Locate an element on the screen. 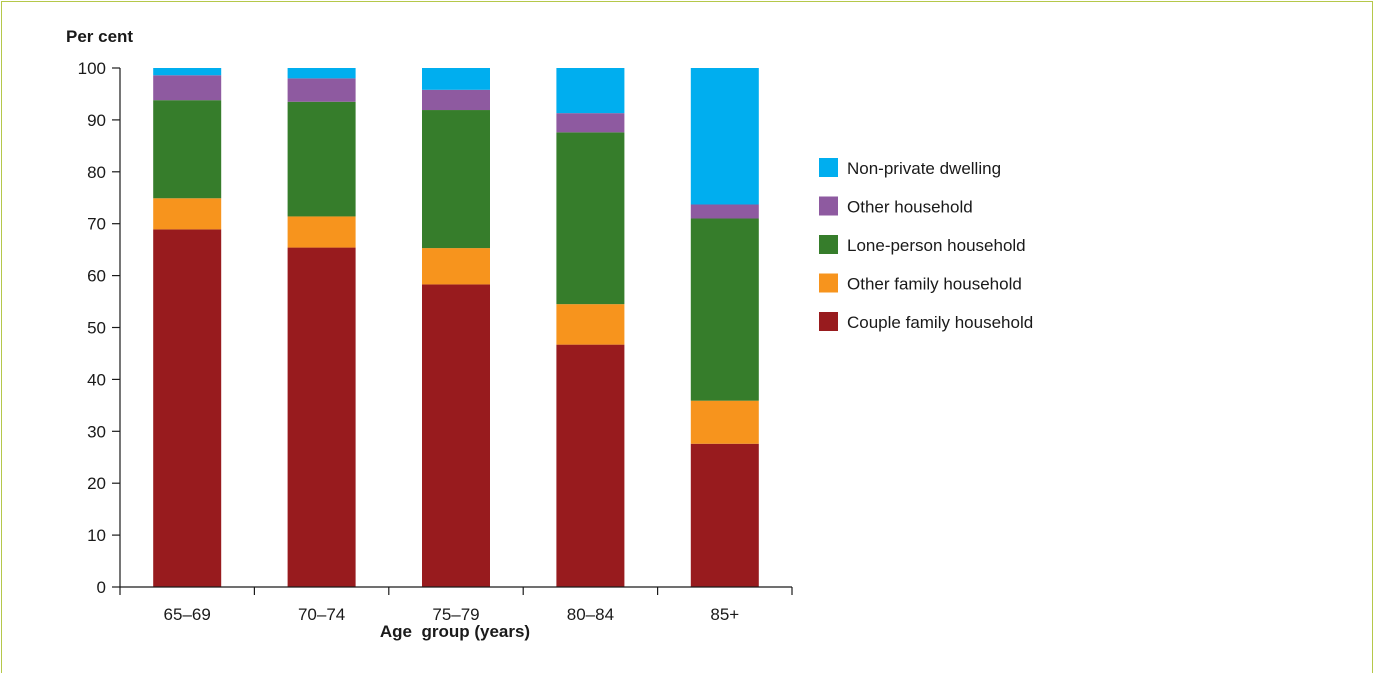  y-tick-label: 50 is located at coordinates (96, 328).